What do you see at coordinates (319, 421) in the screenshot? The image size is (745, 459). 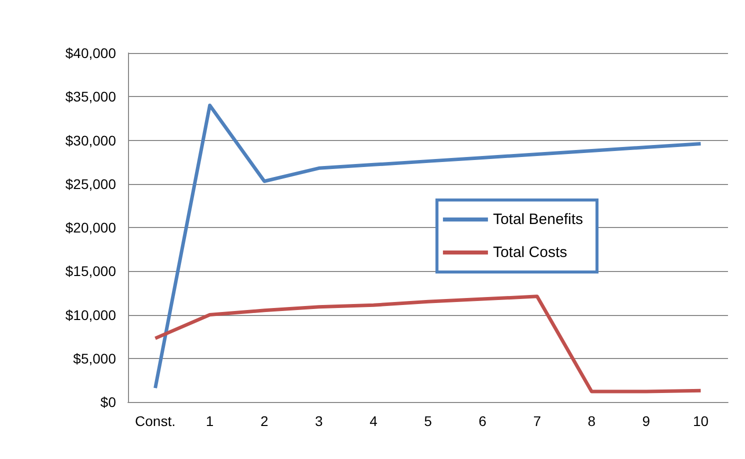 I see `x-tick-label: 3` at bounding box center [319, 421].